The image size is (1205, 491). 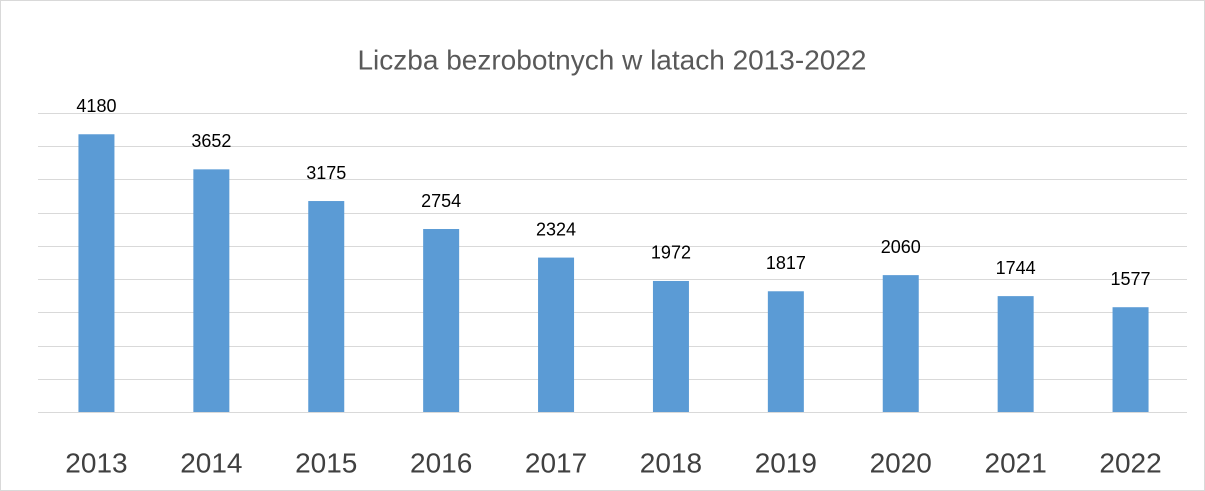 I want to click on data-label: 2324, so click(x=556, y=229).